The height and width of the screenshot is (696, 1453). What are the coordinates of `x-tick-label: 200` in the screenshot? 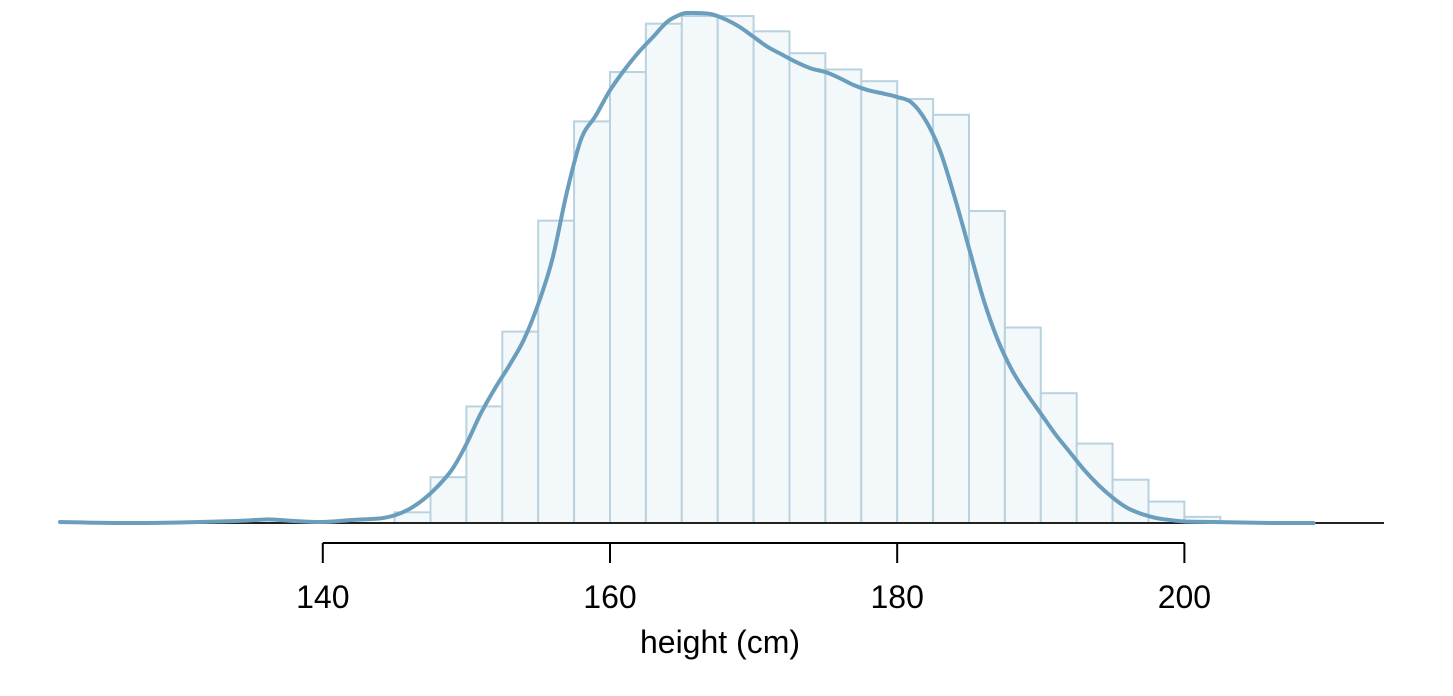 It's located at (1184, 597).